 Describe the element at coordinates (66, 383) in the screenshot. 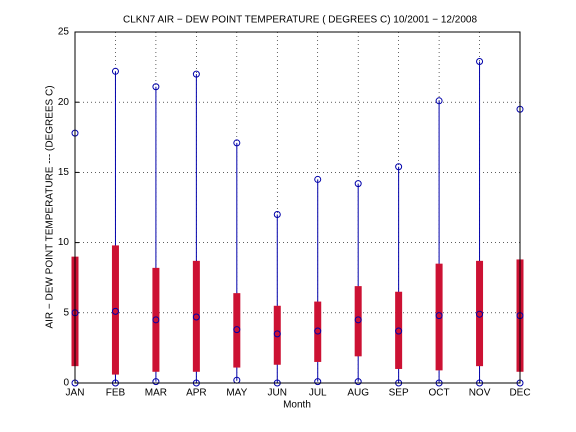

I see `y-tick-label: 0` at that location.